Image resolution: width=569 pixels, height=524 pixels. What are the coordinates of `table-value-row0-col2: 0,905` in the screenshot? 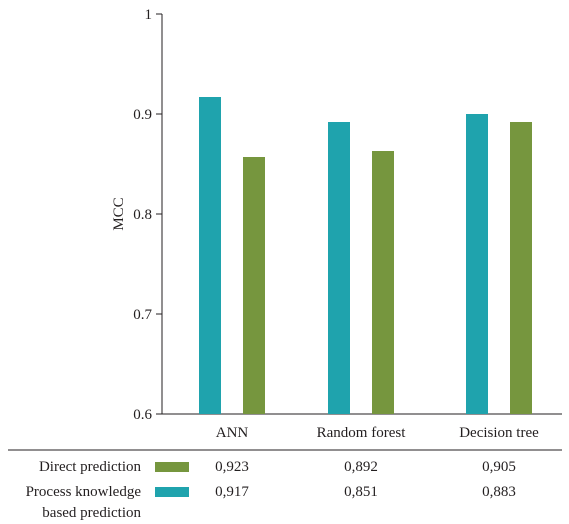 It's located at (499, 467).